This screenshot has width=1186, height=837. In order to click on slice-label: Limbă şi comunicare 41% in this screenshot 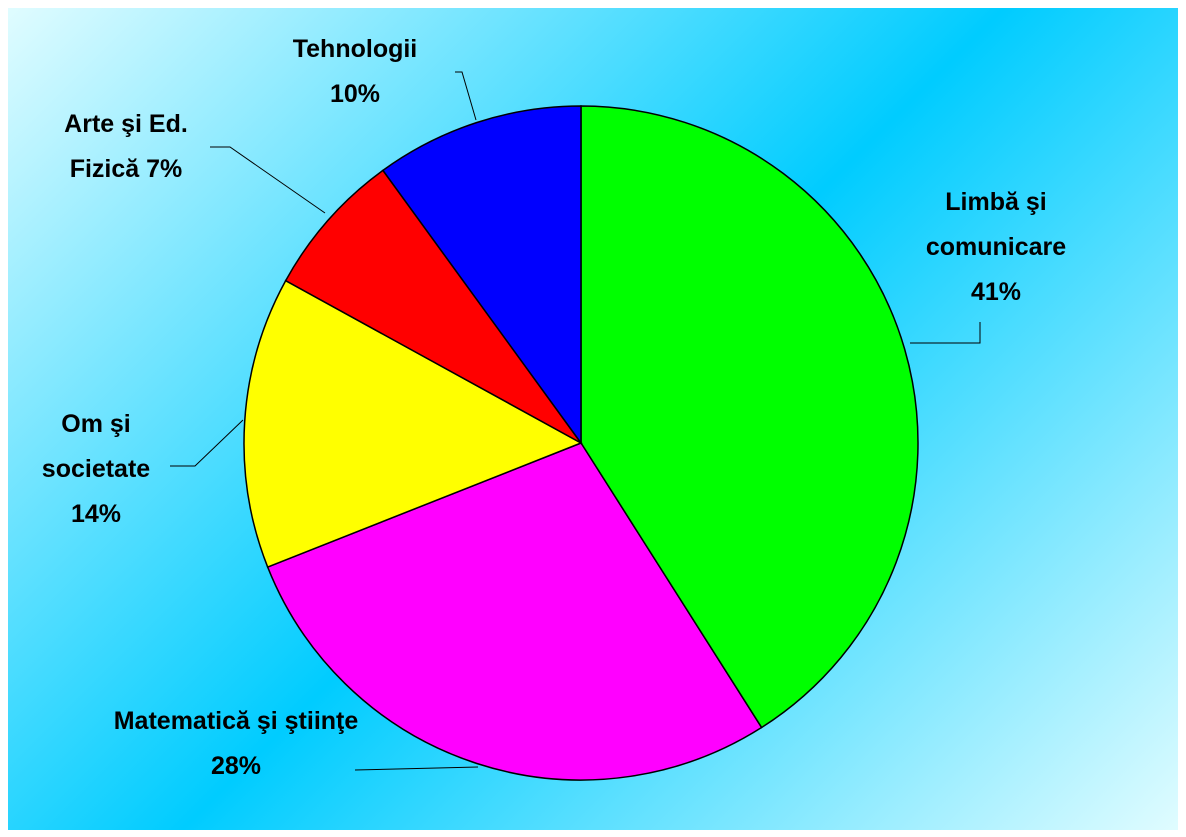, I will do `click(996, 247)`.